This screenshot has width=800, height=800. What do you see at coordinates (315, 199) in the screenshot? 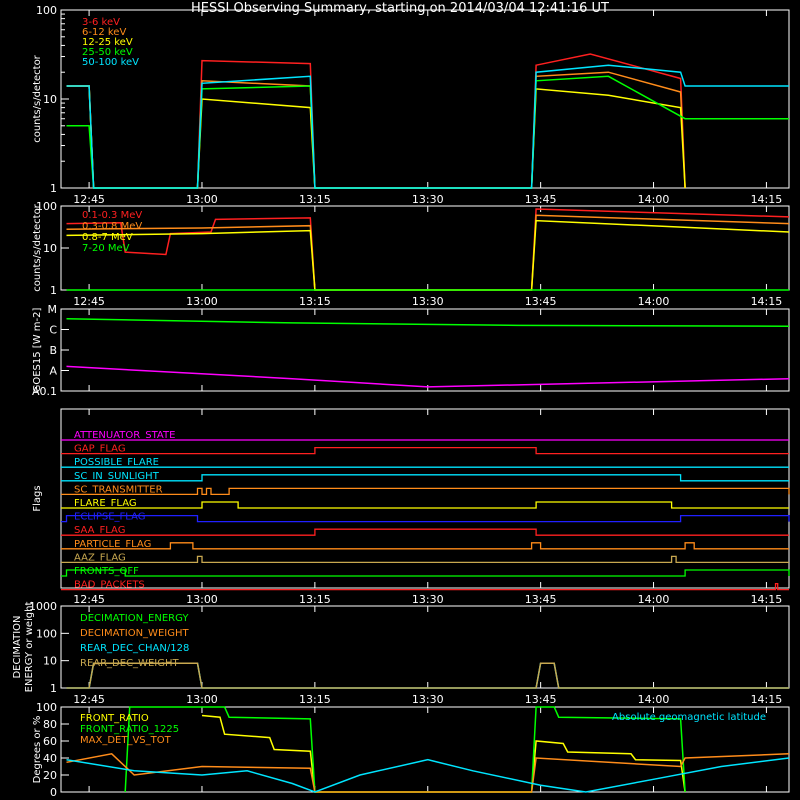
I see `rates-low-x-tick-label: 13:15` at bounding box center [315, 199].